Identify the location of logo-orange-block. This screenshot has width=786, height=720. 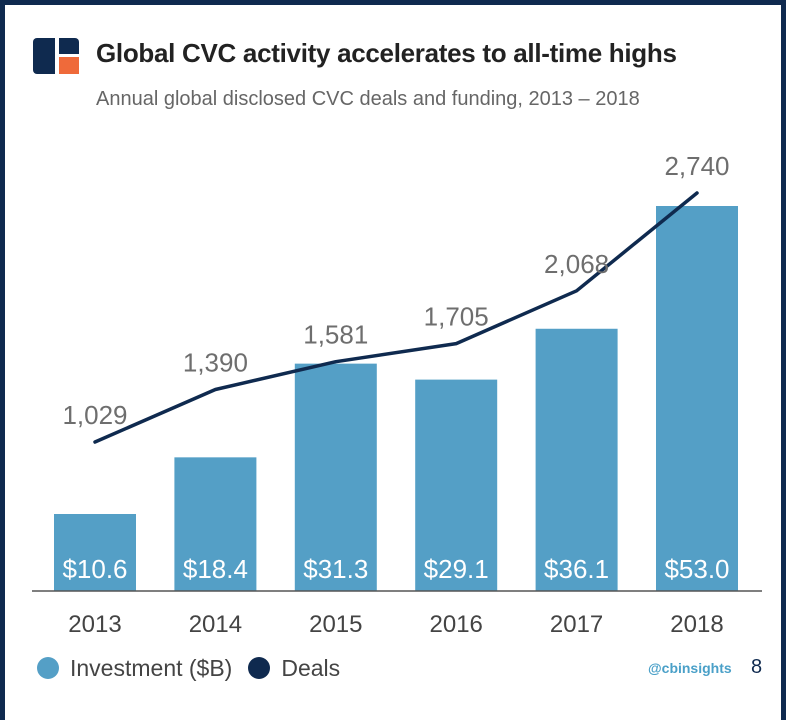
(69, 65).